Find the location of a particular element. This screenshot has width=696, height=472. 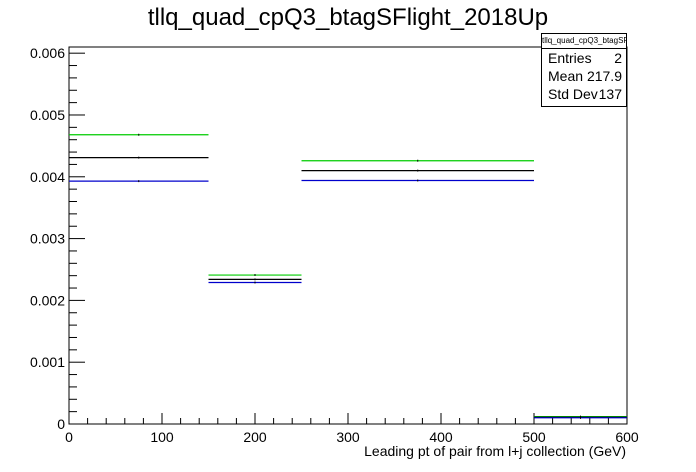

stats-row-entries: Entries 2 is located at coordinates (584, 58).